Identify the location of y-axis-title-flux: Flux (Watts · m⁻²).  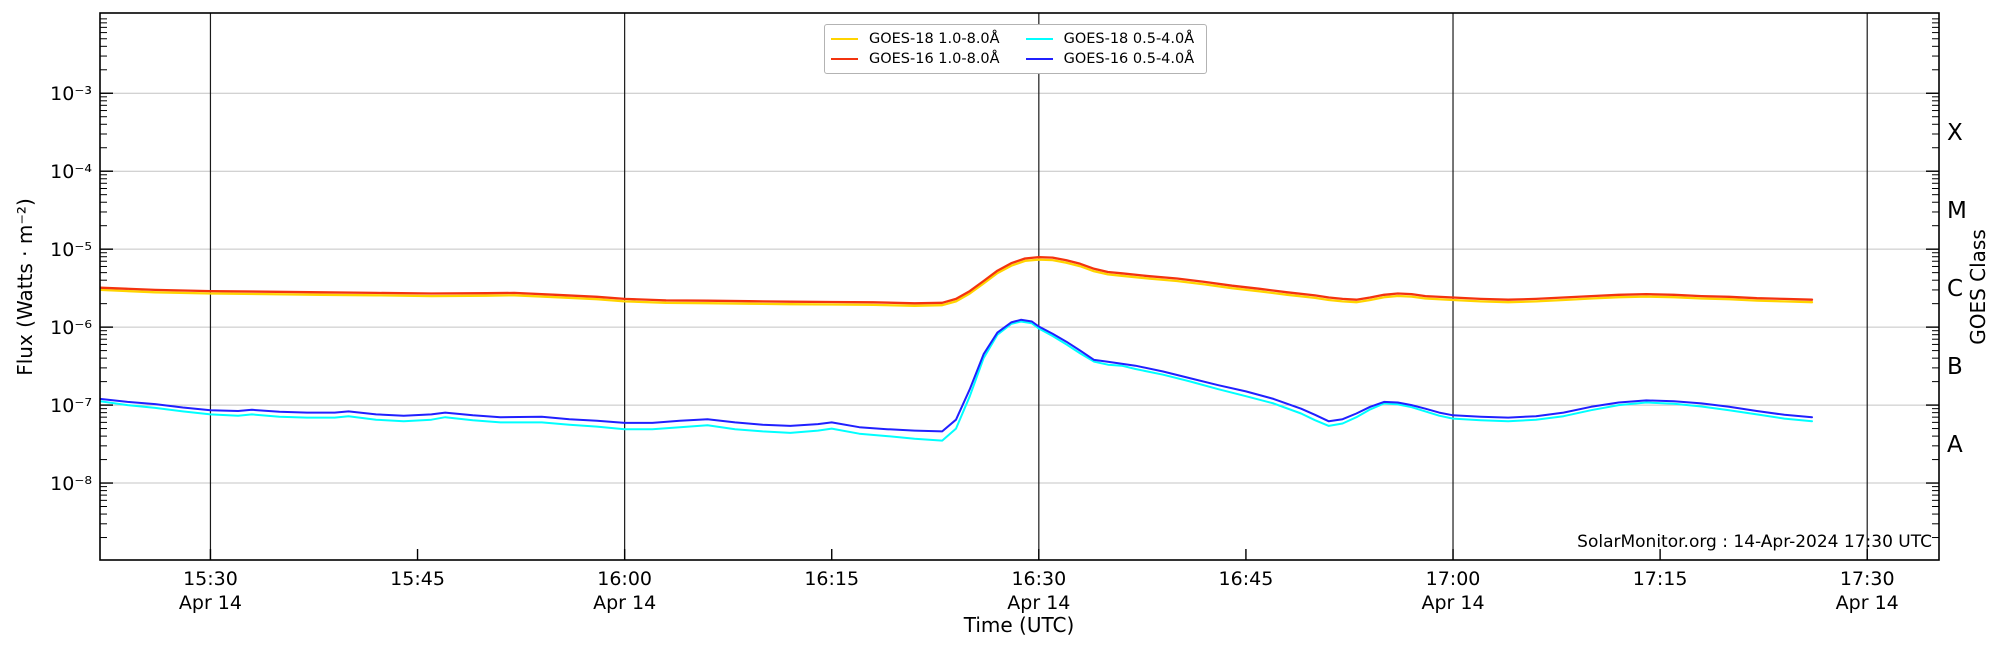
(25, 287).